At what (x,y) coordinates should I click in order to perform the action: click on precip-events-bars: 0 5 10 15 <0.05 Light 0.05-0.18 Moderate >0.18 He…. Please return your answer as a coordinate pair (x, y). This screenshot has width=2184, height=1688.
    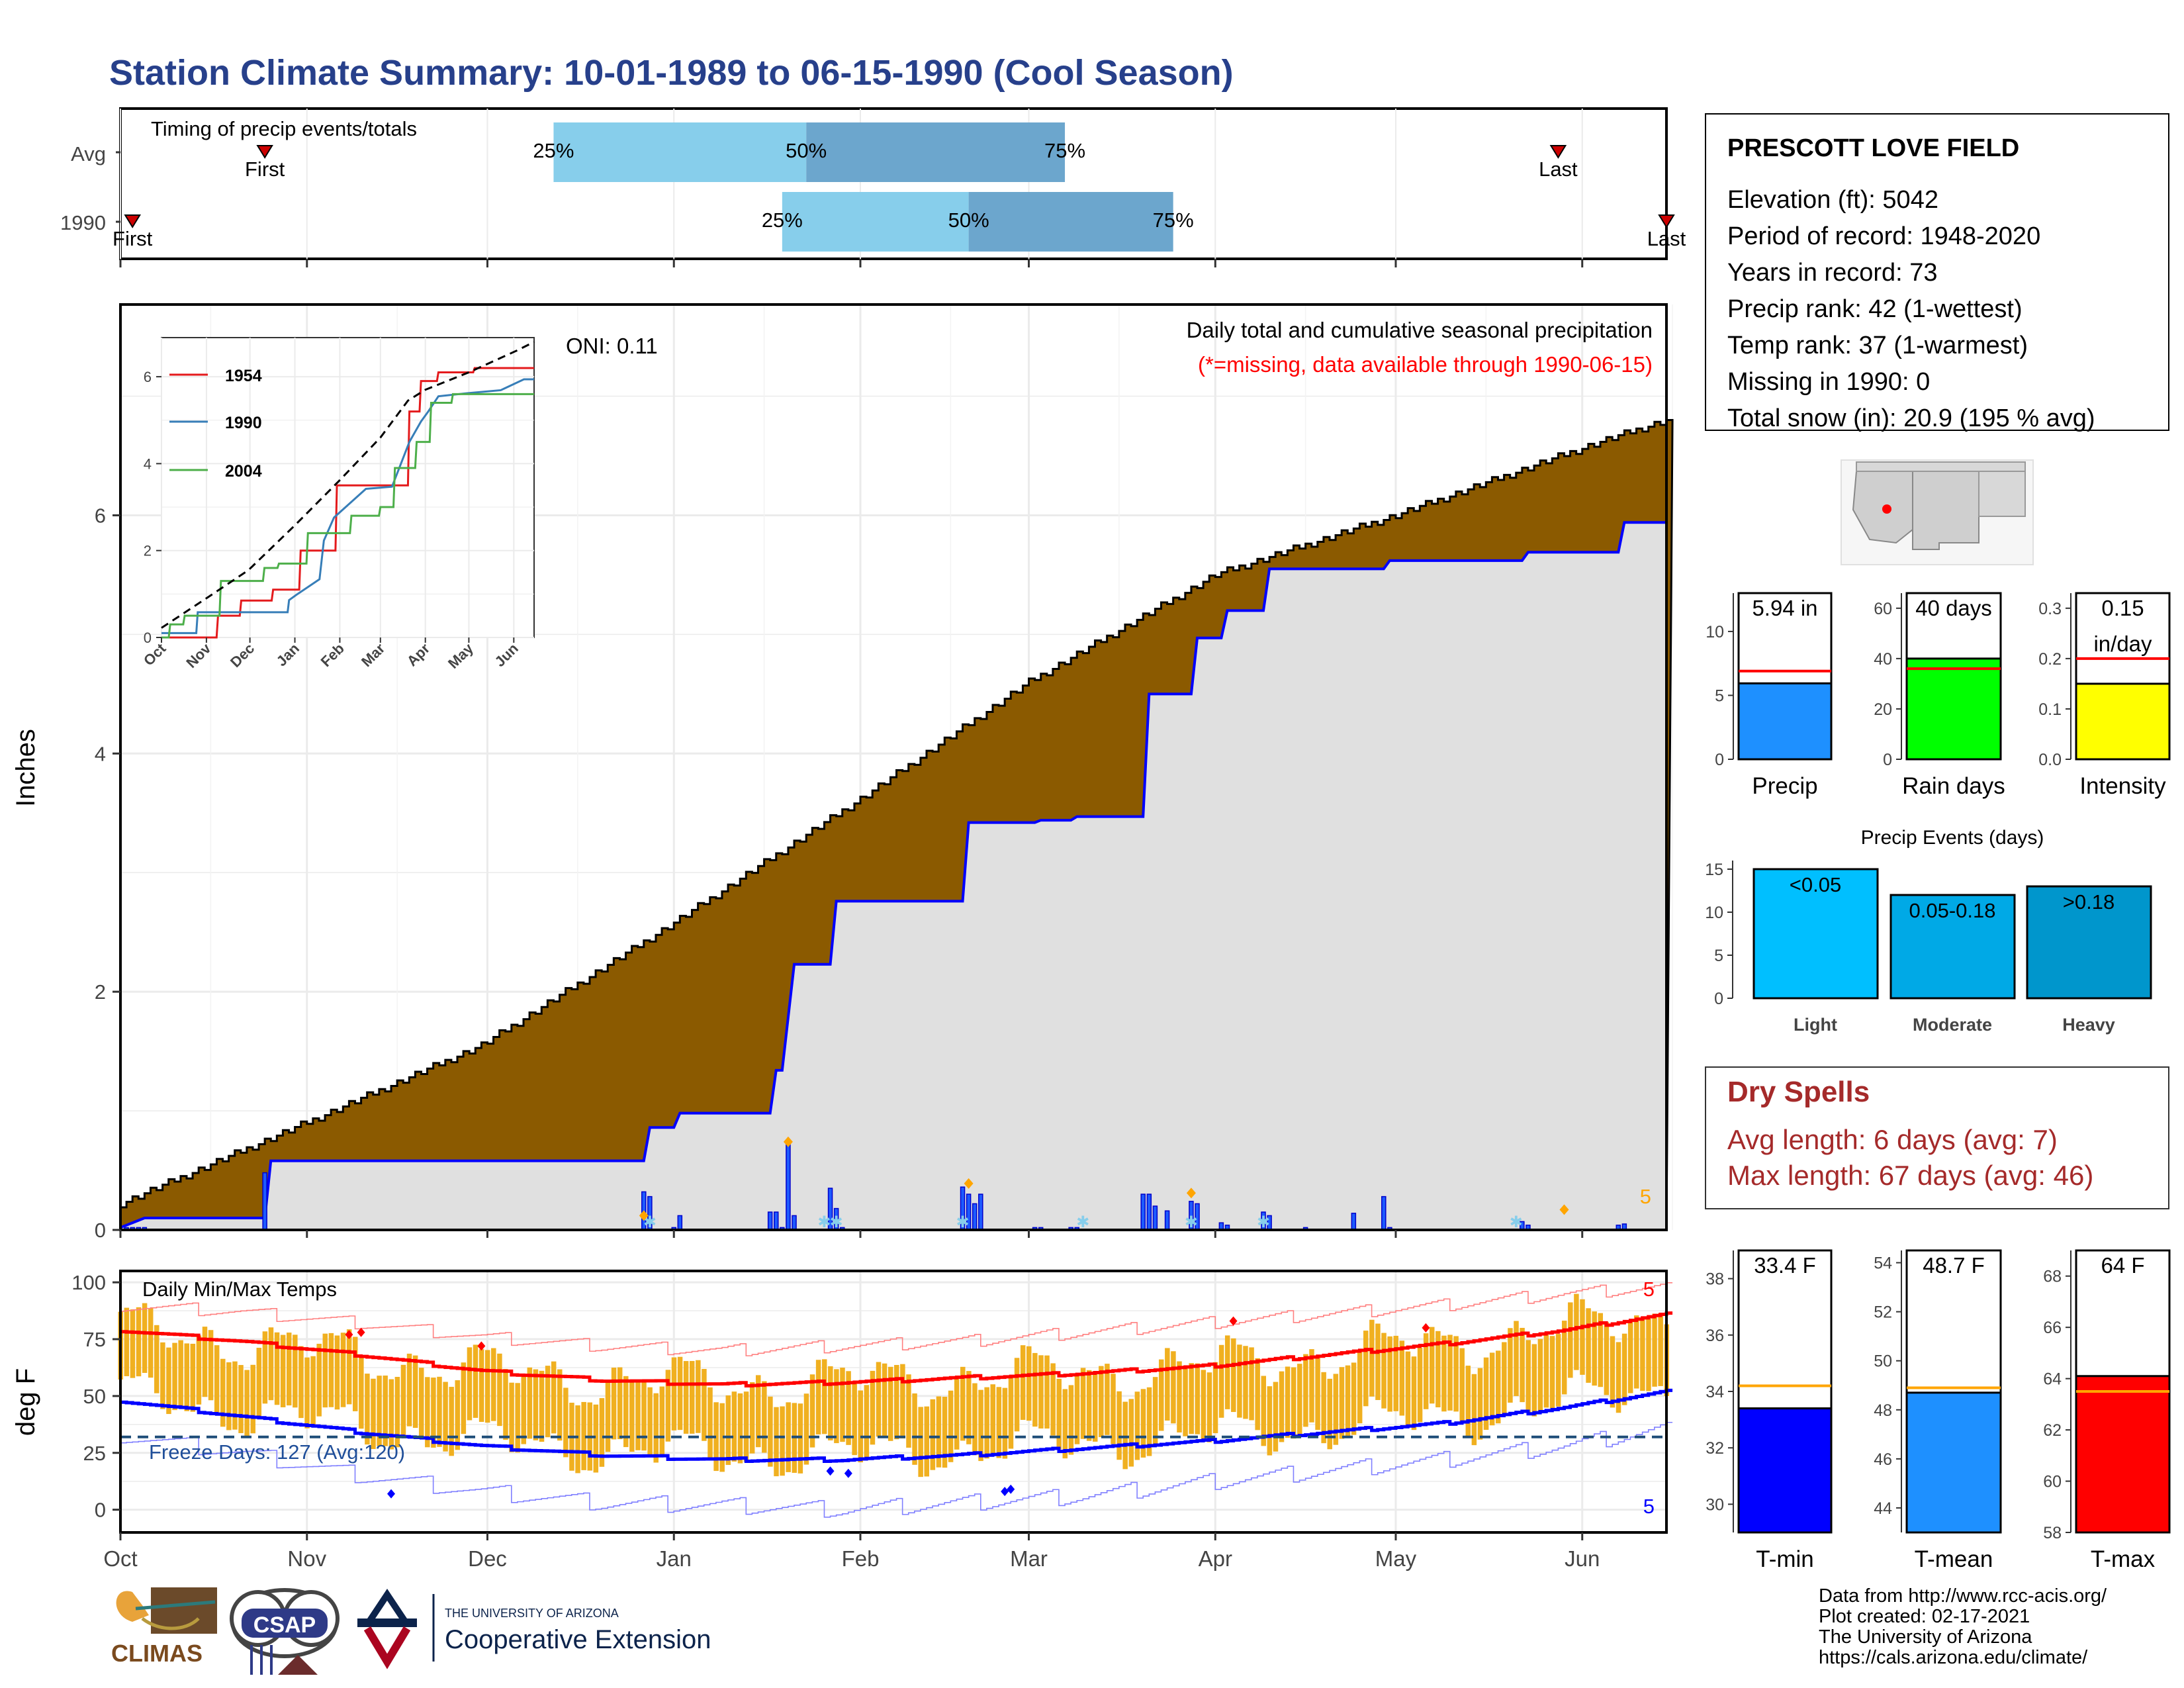
    Looking at the image, I should click on (1928, 948).